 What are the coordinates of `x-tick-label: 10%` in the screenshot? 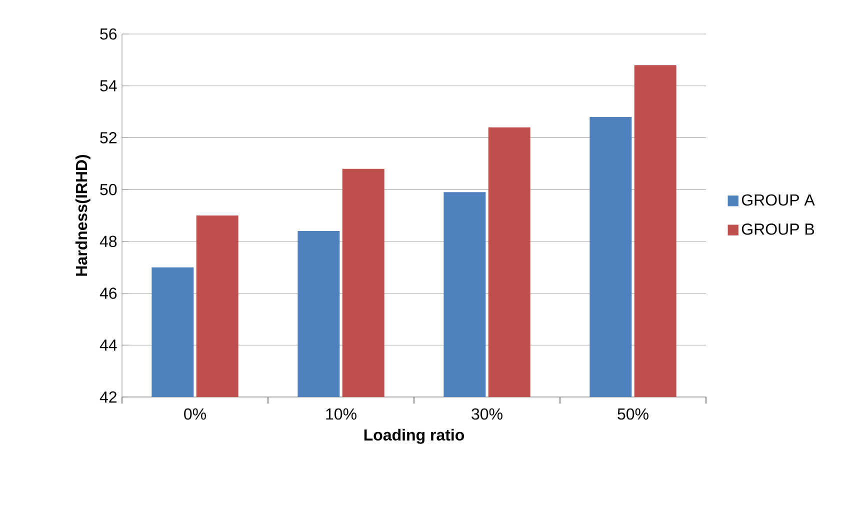 It's located at (341, 414).